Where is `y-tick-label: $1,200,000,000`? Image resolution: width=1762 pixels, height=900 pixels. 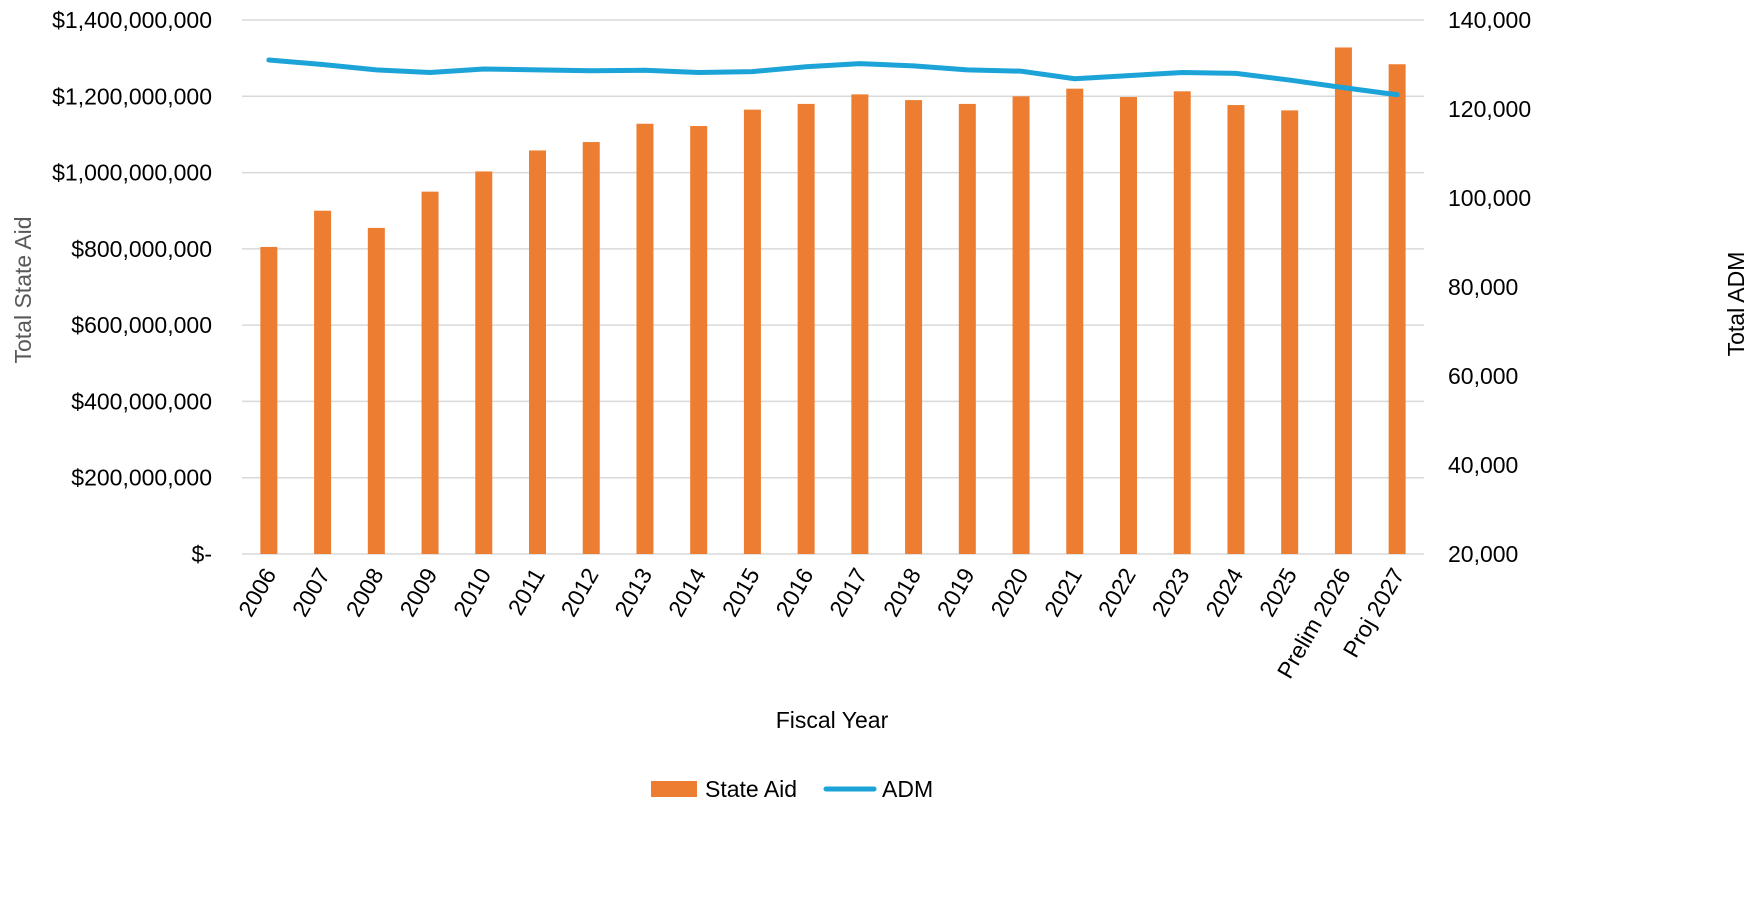 y-tick-label: $1,200,000,000 is located at coordinates (132, 96).